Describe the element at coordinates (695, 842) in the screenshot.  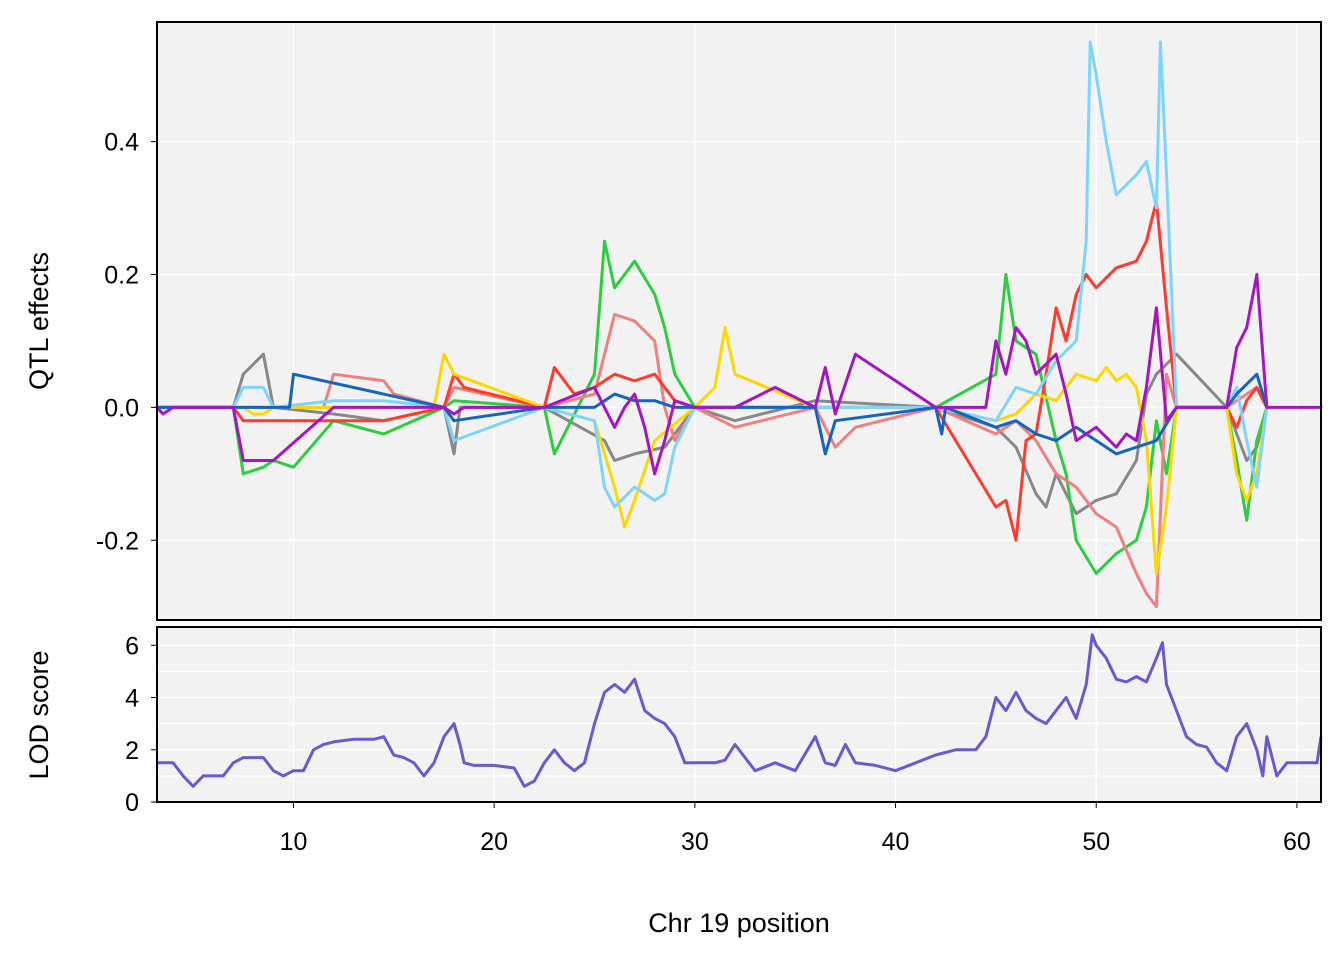
I see `x-tick-label: 30` at that location.